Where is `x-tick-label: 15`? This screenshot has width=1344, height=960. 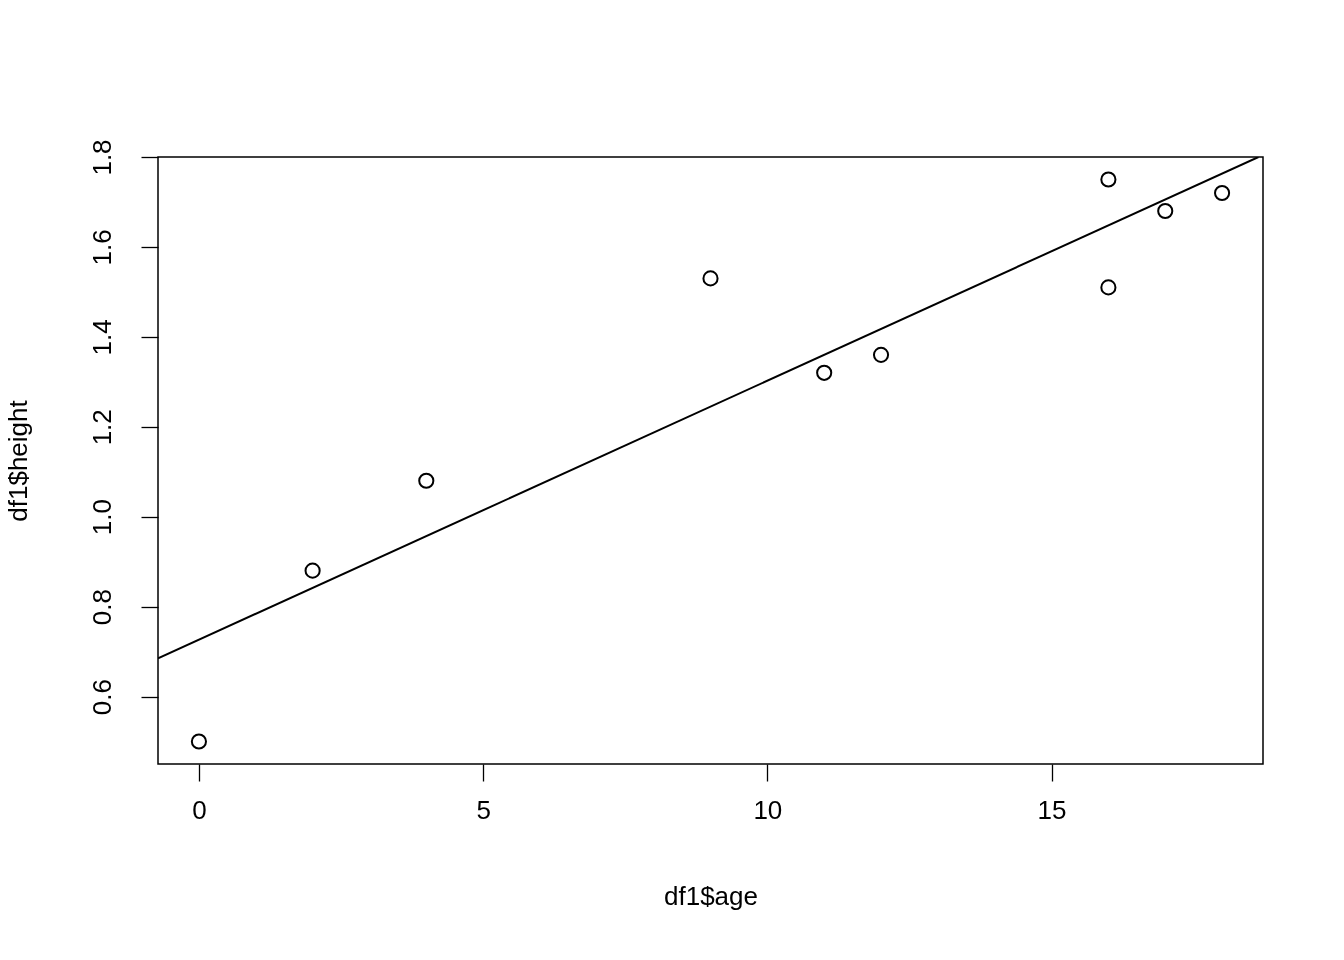 x-tick-label: 15 is located at coordinates (1052, 809).